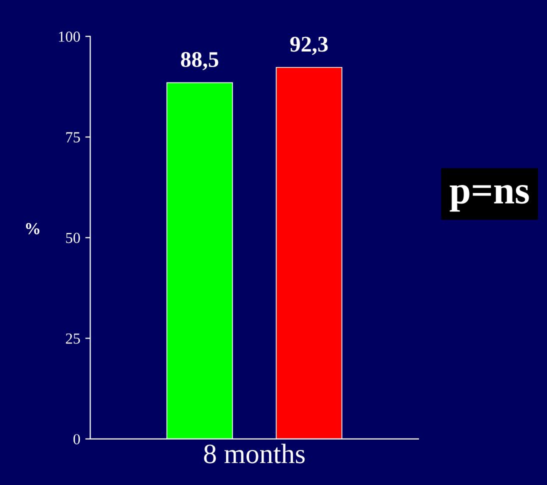  Describe the element at coordinates (254, 454) in the screenshot. I see `x-tick-label: 8 months` at that location.